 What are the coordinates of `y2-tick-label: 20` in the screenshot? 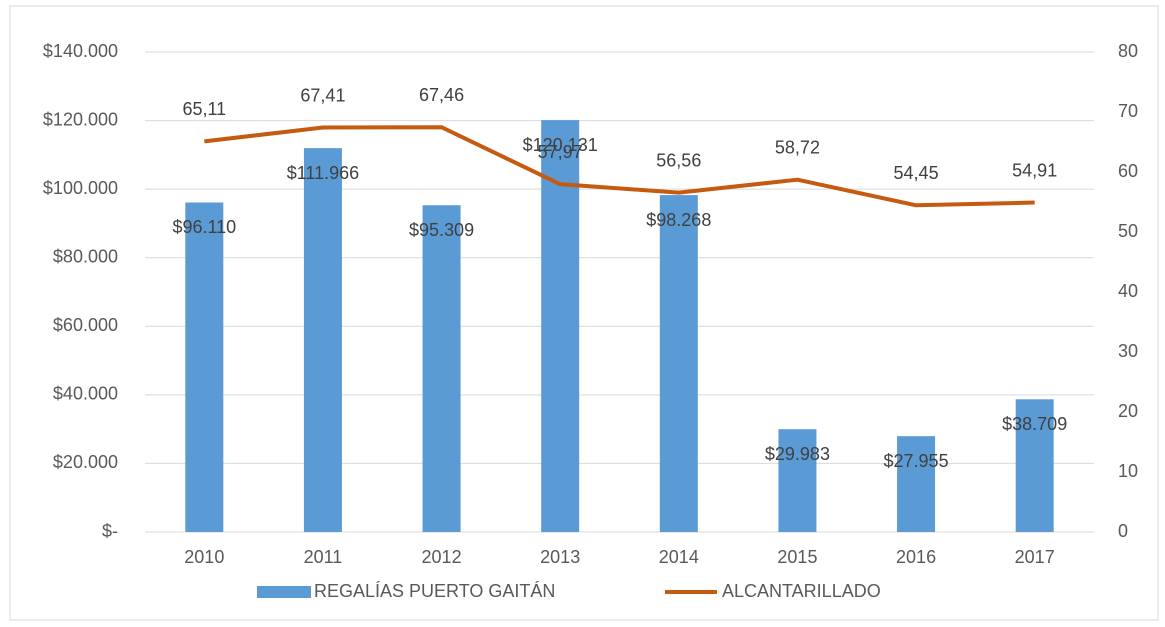 It's located at (1128, 411).